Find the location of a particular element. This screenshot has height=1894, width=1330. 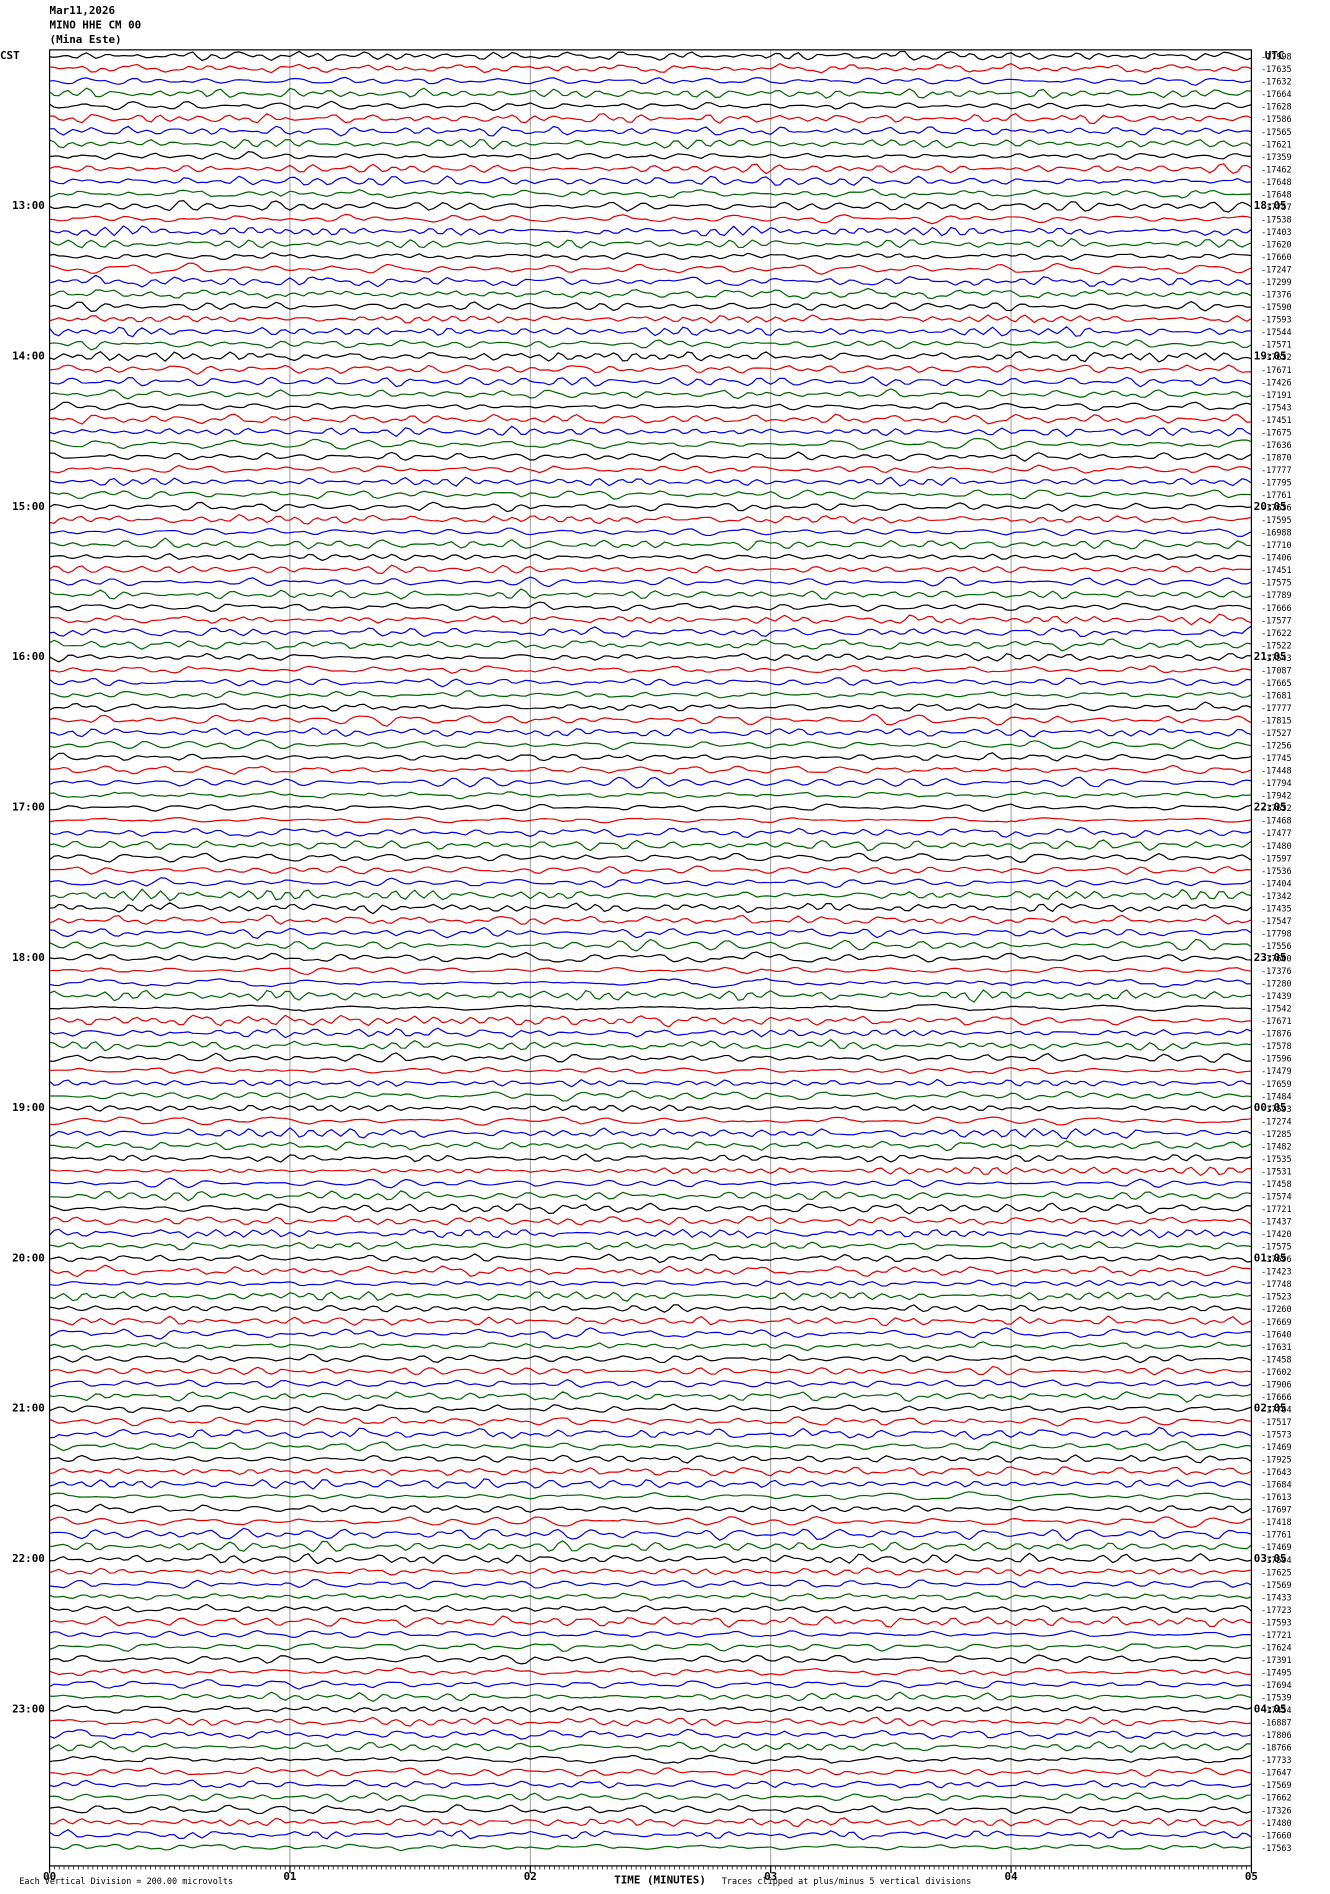

right-hour-label: 19:05 is located at coordinates (1270, 356).